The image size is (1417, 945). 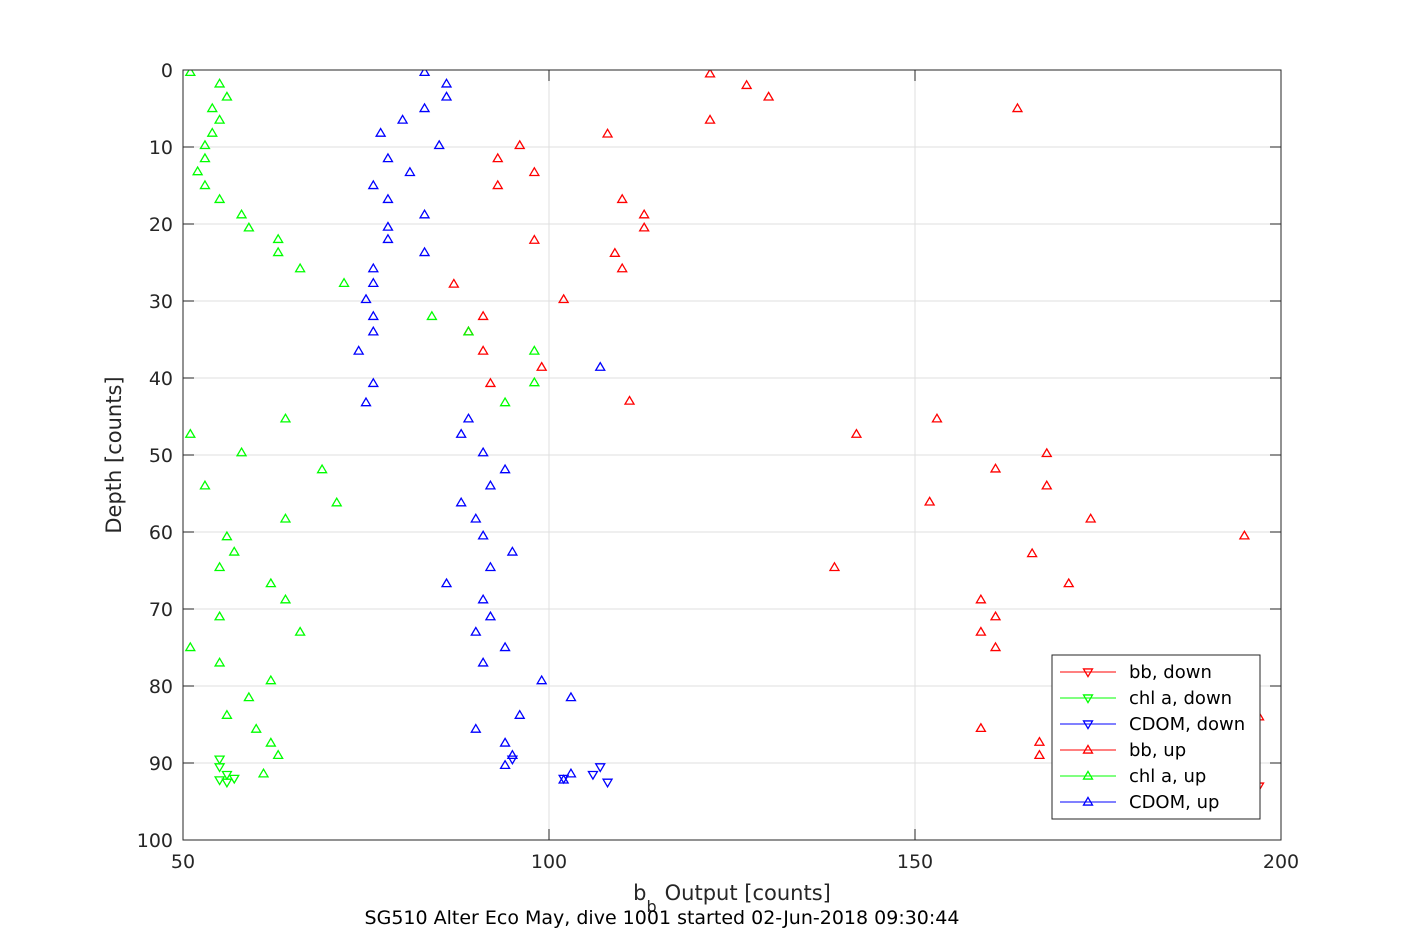 What do you see at coordinates (1180, 698) in the screenshot?
I see `legend-label: chl a, down` at bounding box center [1180, 698].